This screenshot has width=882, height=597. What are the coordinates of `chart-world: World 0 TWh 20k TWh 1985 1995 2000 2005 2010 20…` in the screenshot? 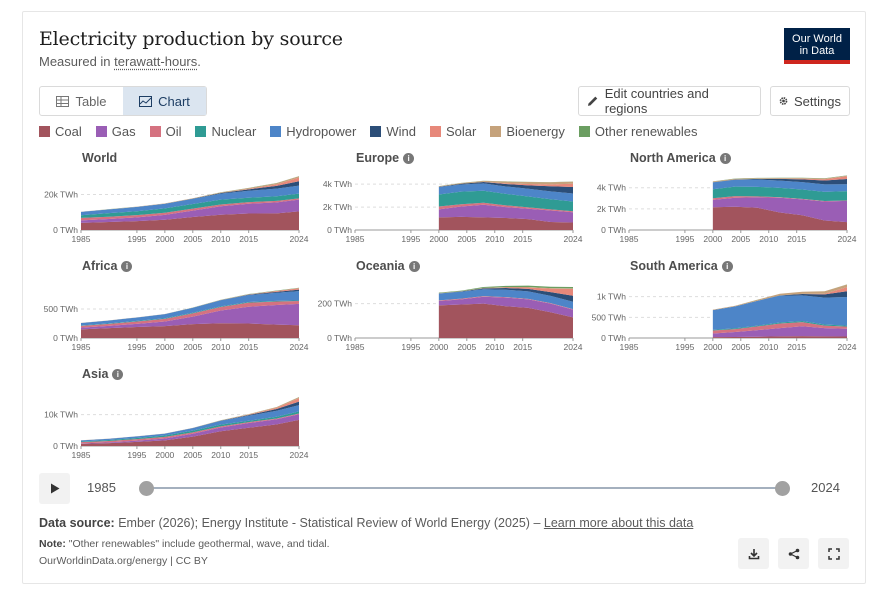 It's located at (172, 200).